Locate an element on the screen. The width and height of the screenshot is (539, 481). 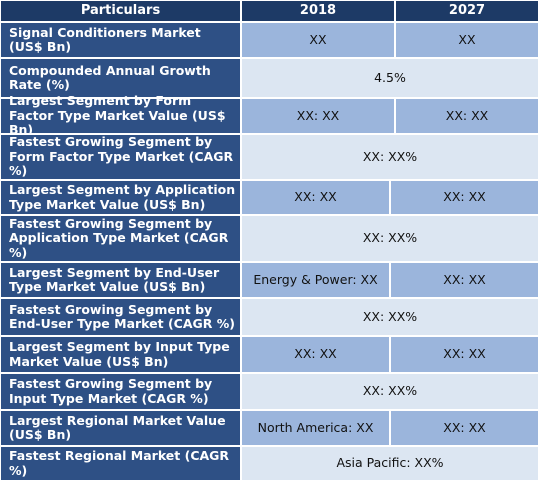
value-2018: Energy & Power: XX is located at coordinates (315, 280).